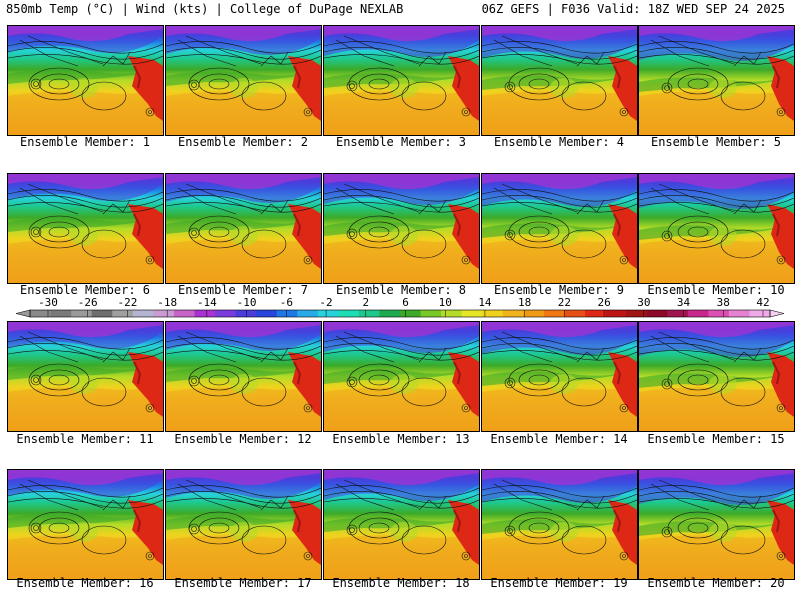 The image size is (800, 600). I want to click on colorbar-tick-label: -22, so click(128, 302).